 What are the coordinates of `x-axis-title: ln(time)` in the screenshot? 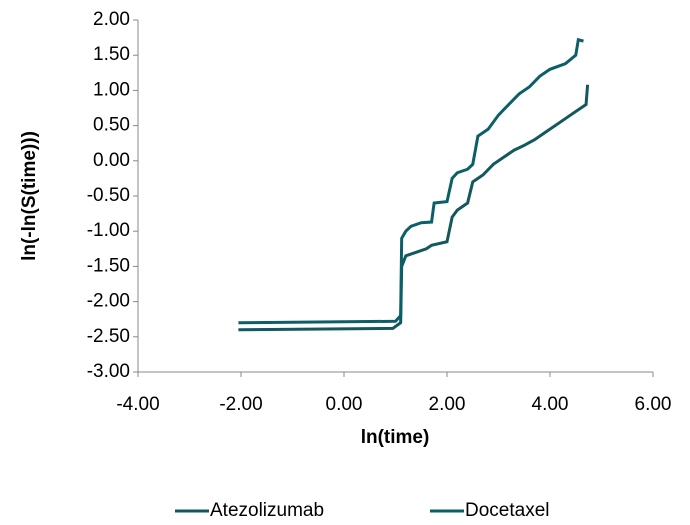 It's located at (395, 437).